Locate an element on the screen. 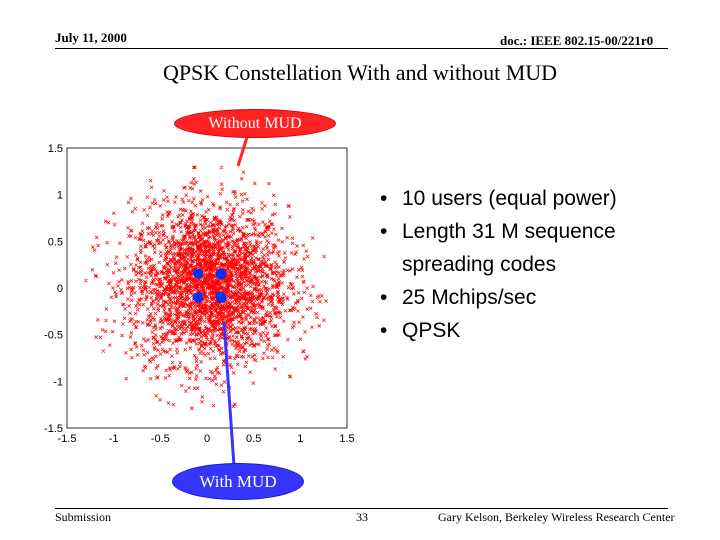 The image size is (720, 540). y-tick-label: 1.5 is located at coordinates (55, 149).